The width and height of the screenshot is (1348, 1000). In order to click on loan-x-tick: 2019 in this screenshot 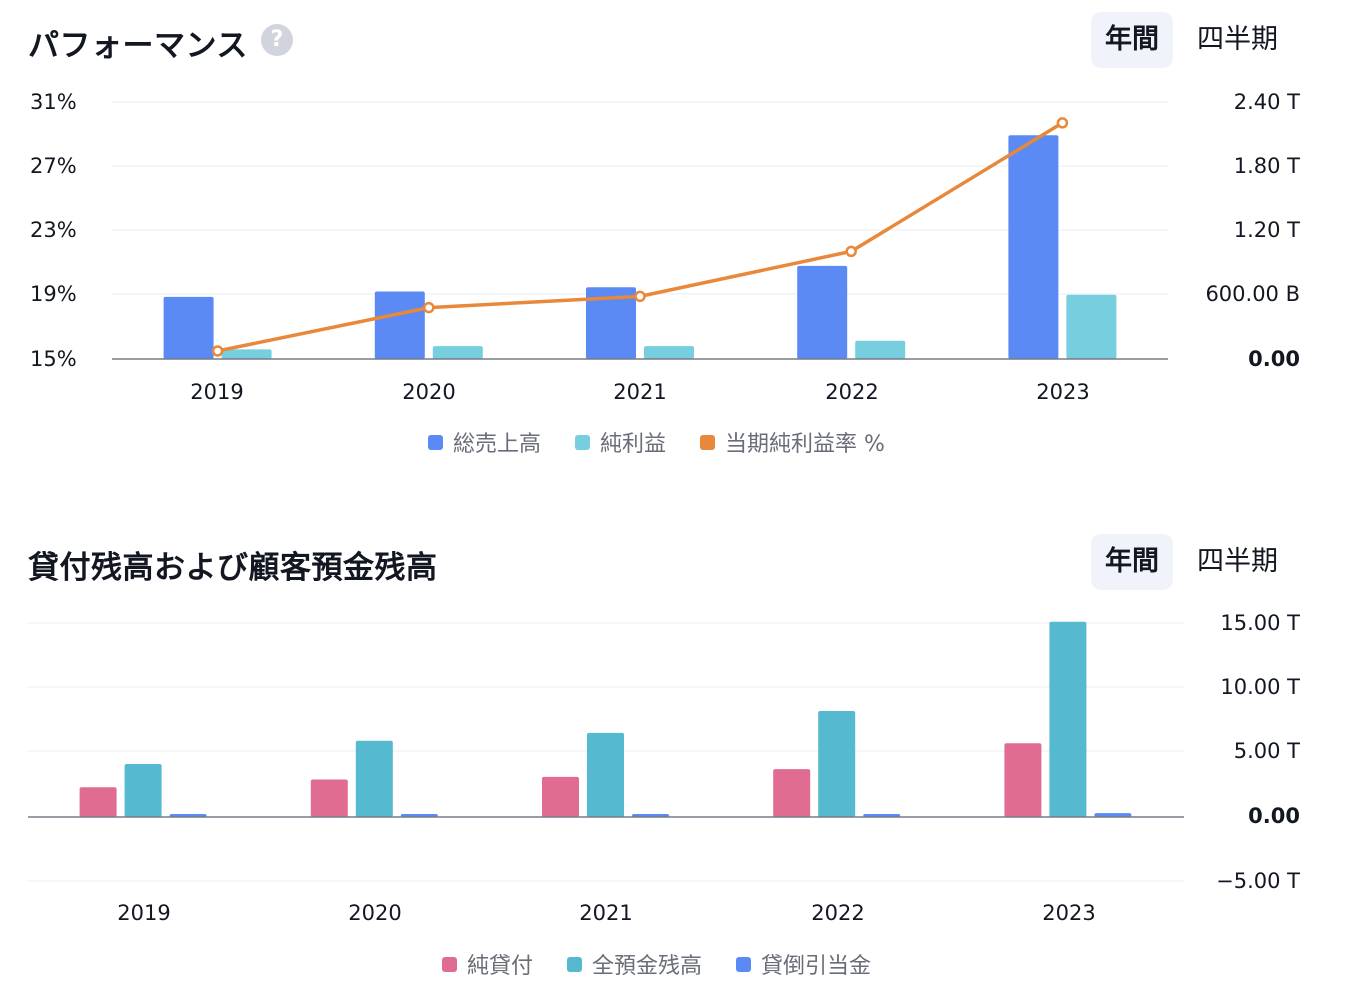, I will do `click(143, 913)`.